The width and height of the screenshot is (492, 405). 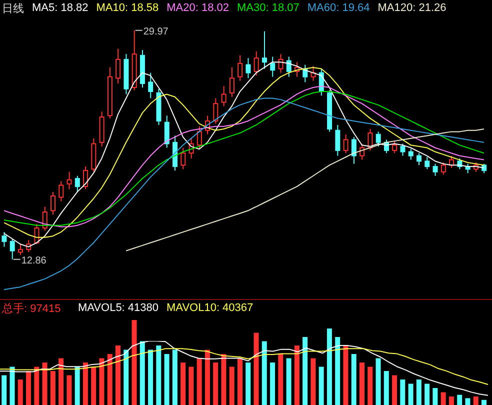 I want to click on annotation: 12.86, so click(x=34, y=260).